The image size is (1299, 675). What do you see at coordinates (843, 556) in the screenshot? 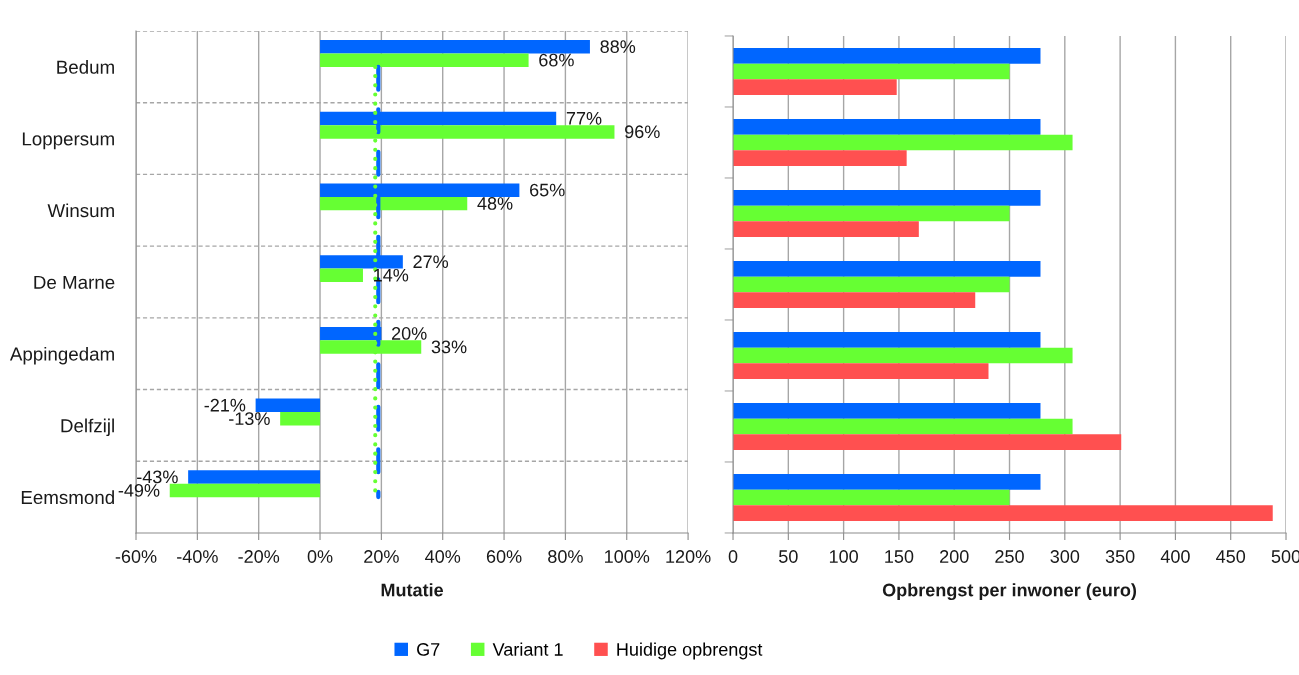
I see `x-tick-label: 100` at bounding box center [843, 556].